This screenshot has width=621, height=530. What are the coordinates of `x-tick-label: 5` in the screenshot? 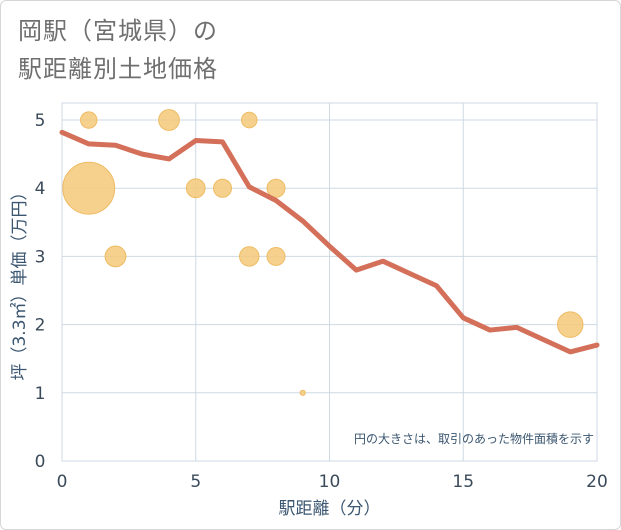 It's located at (195, 482).